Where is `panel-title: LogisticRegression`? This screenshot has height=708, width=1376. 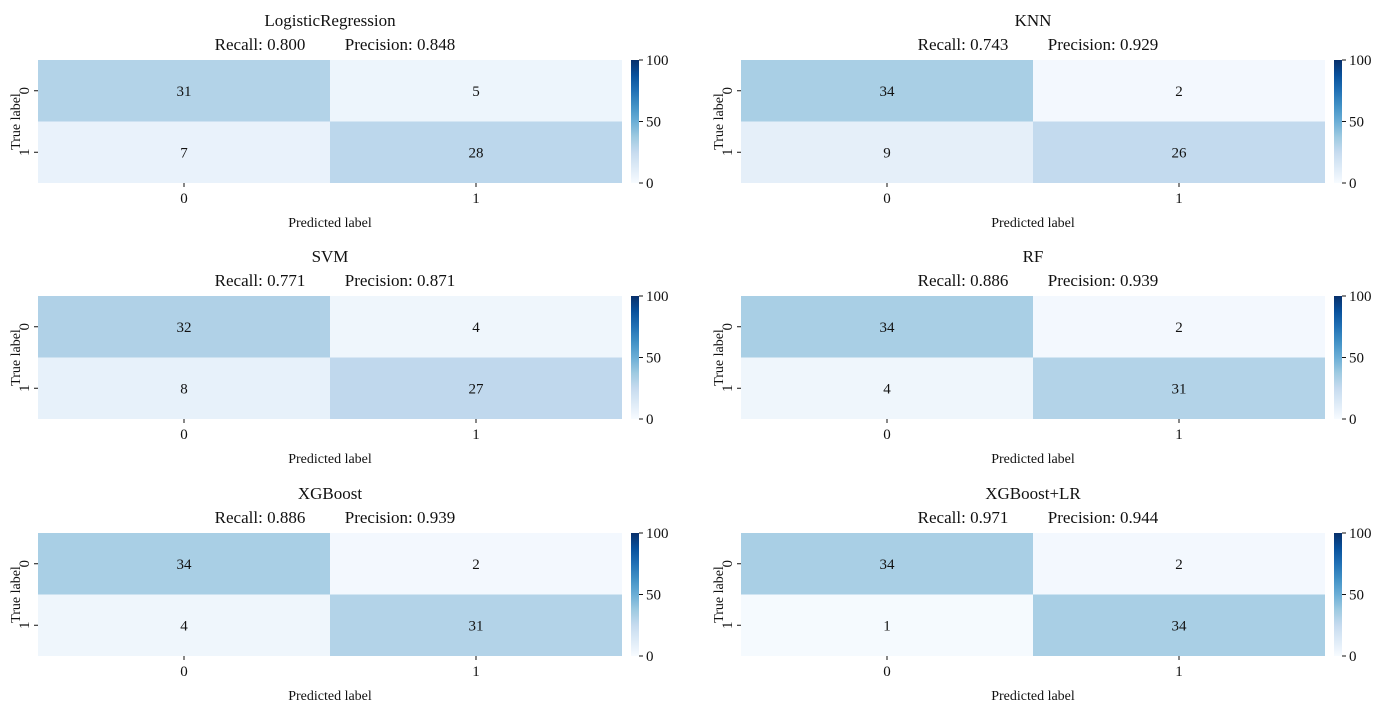
panel-title: LogisticRegression is located at coordinates (330, 20).